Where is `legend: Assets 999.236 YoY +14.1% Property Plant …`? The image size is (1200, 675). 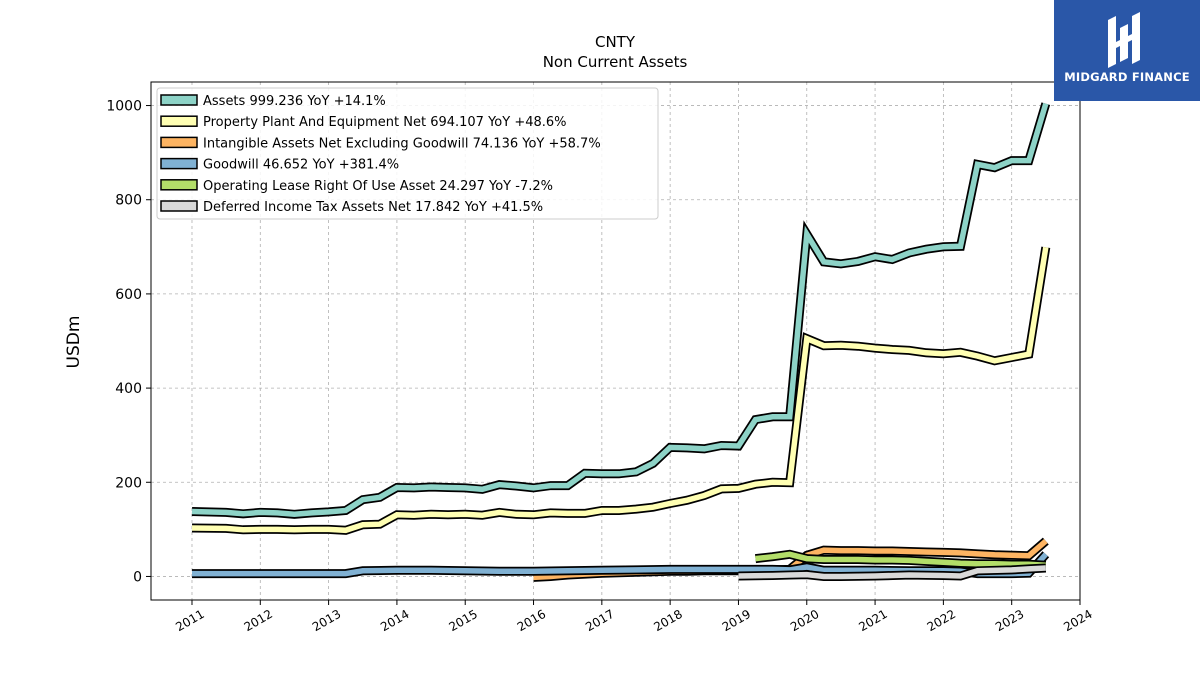 legend: Assets 999.236 YoY +14.1% Property Plant … is located at coordinates (407, 153).